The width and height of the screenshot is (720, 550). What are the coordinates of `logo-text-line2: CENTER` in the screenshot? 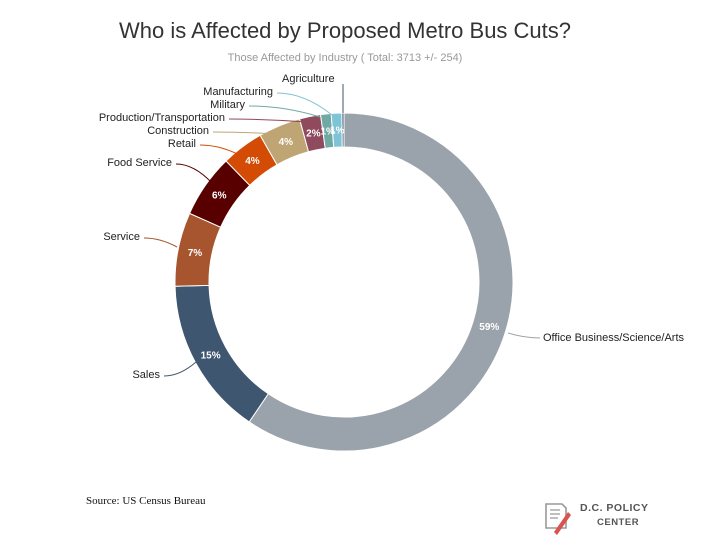 It's located at (618, 522).